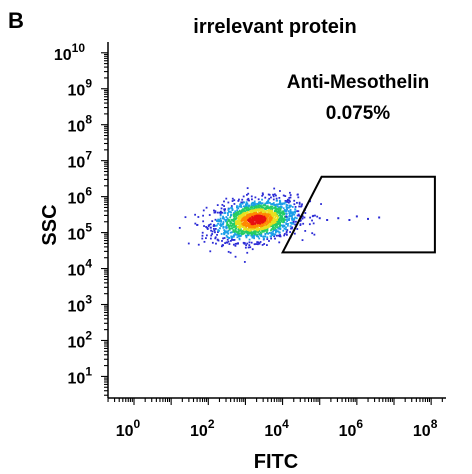  What do you see at coordinates (379, 217) in the screenshot?
I see `outlier-event` at bounding box center [379, 217].